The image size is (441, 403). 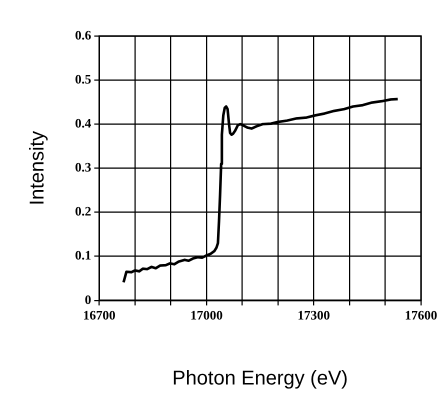 I want to click on x-tick-label: 17600, so click(x=421, y=315).